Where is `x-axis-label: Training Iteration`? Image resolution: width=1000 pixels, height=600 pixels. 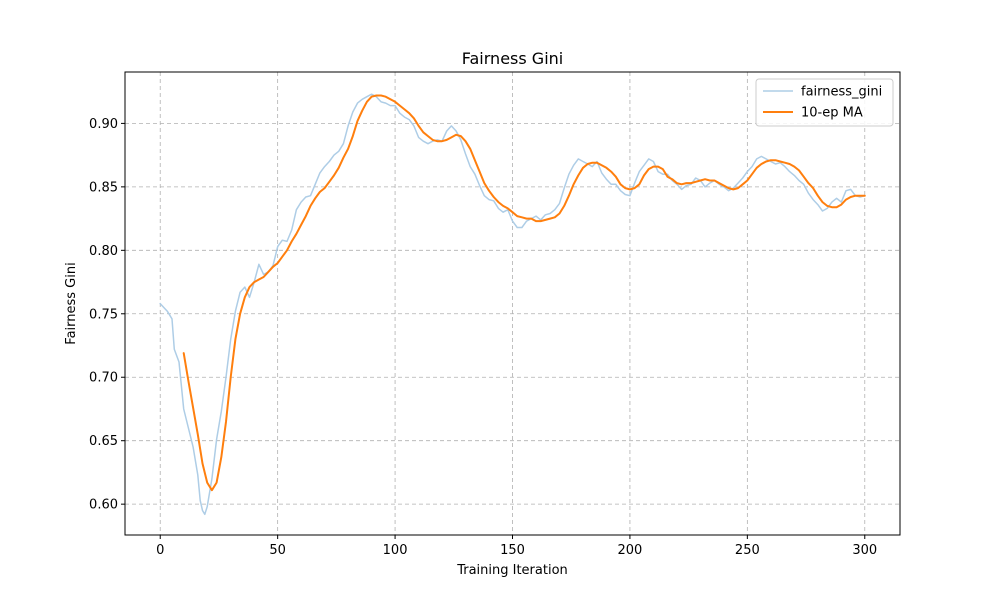 x-axis-label: Training Iteration is located at coordinates (512, 570).